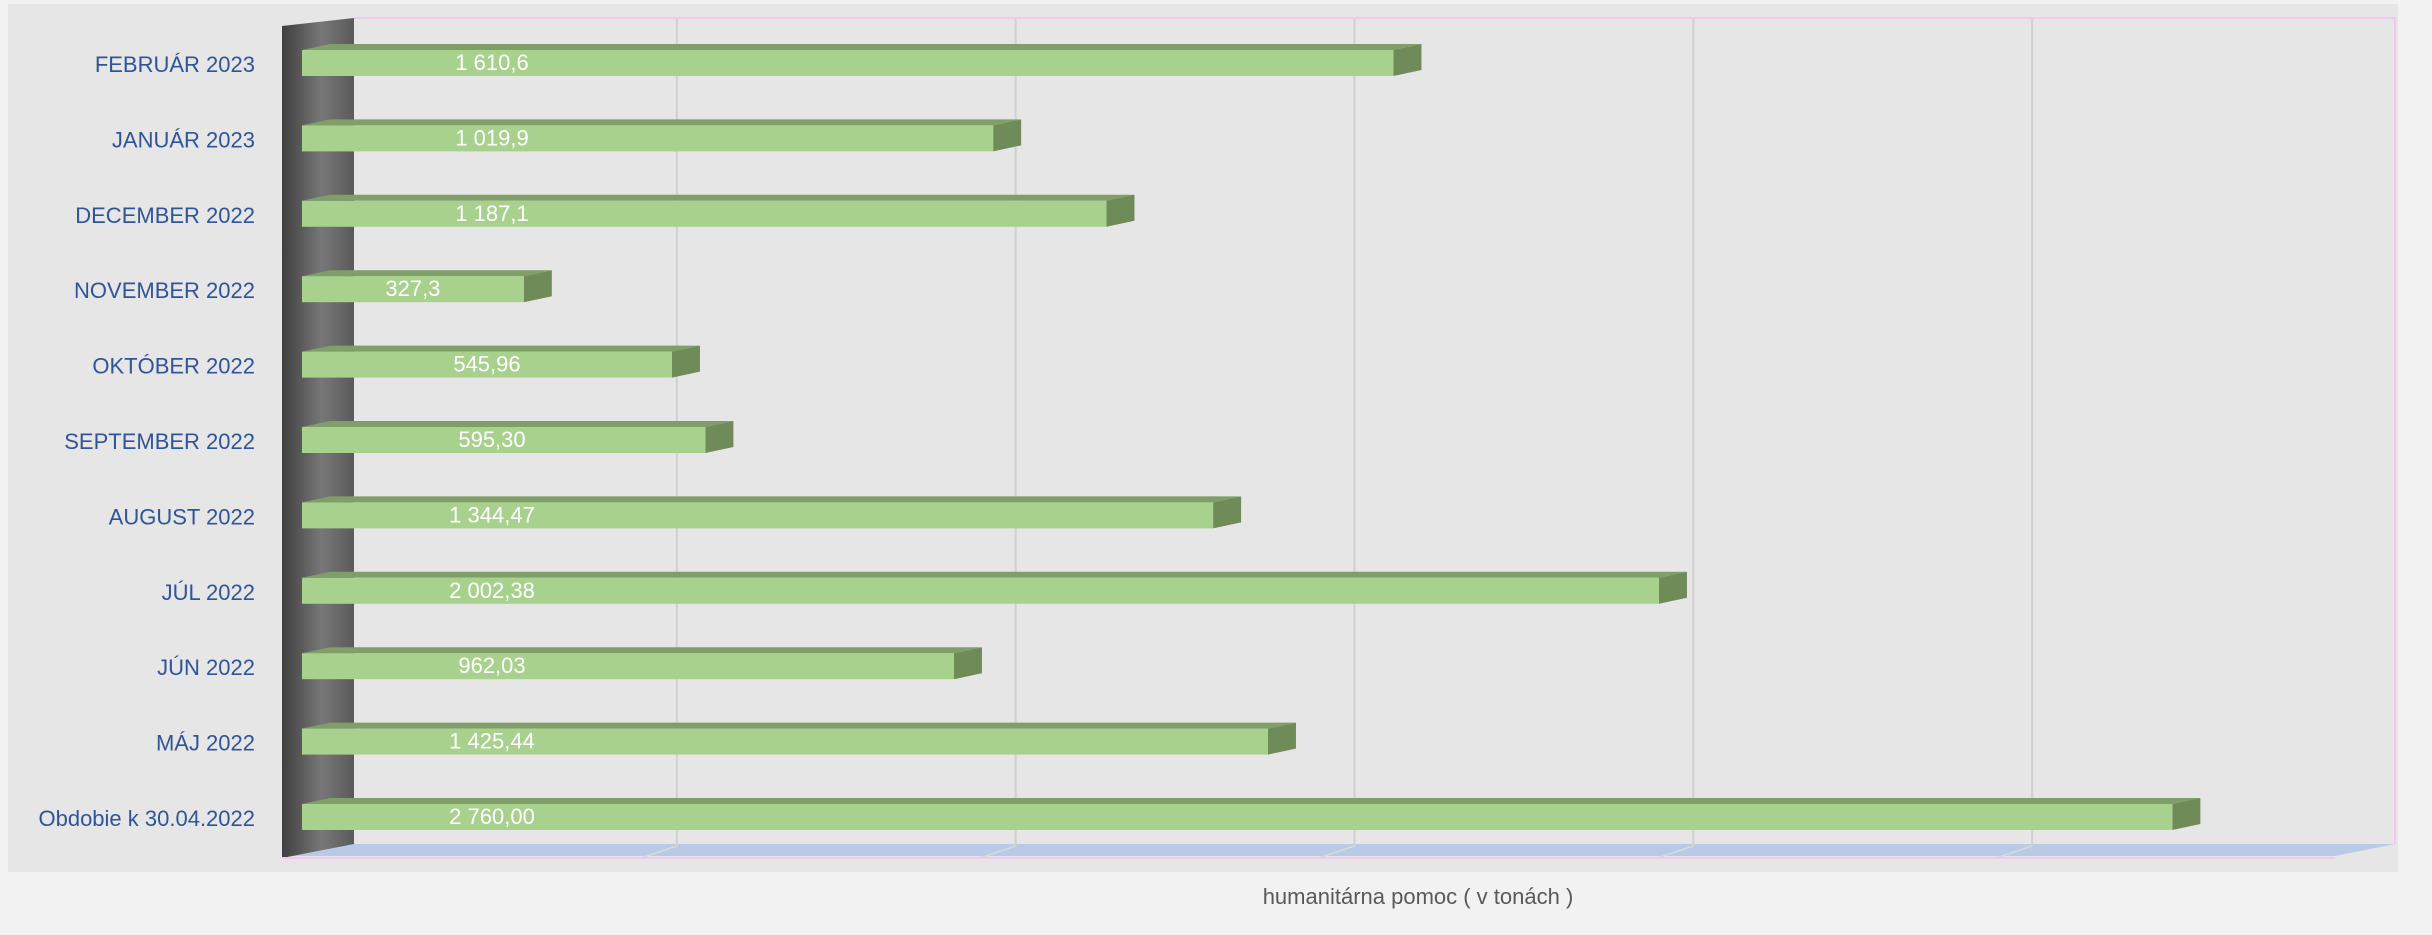  Describe the element at coordinates (159, 441) in the screenshot. I see `category-label: SEPTEMBER 2022` at that location.